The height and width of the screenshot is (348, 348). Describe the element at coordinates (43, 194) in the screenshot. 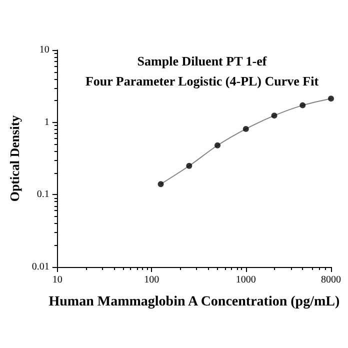

I see `y-tick-label: 0.1` at that location.